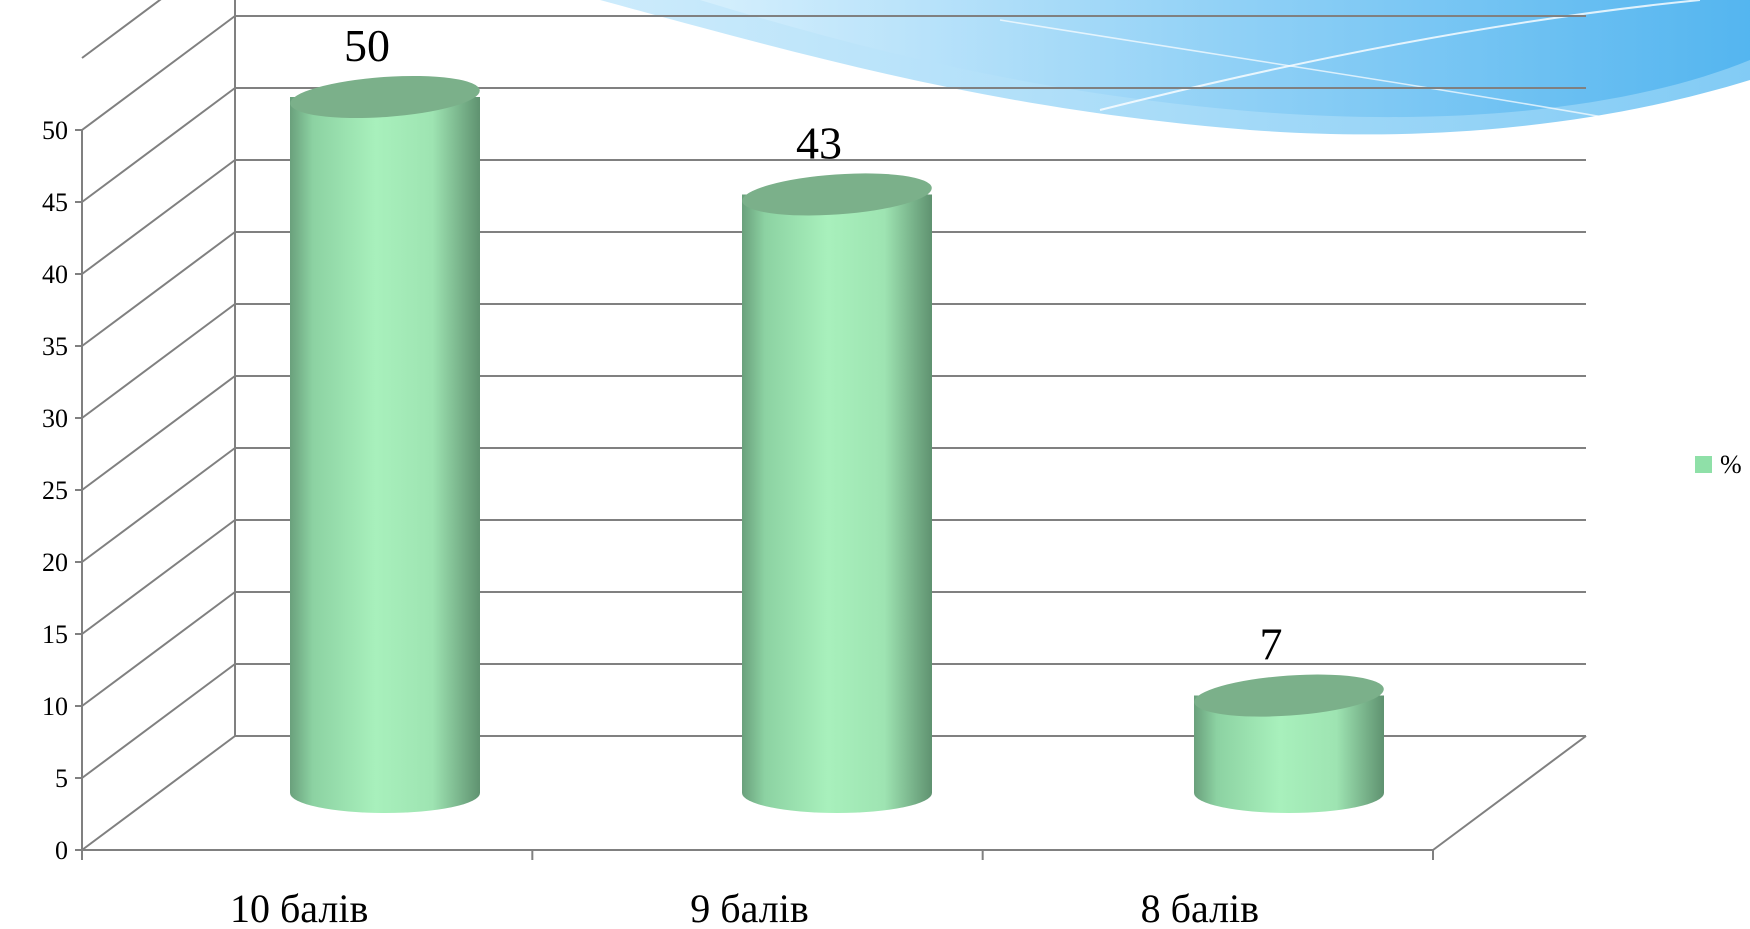 The image size is (1750, 929). I want to click on y-axis-ticks: 0 5 10 15 20 25 30 35 40 45 50, so click(55, 490).